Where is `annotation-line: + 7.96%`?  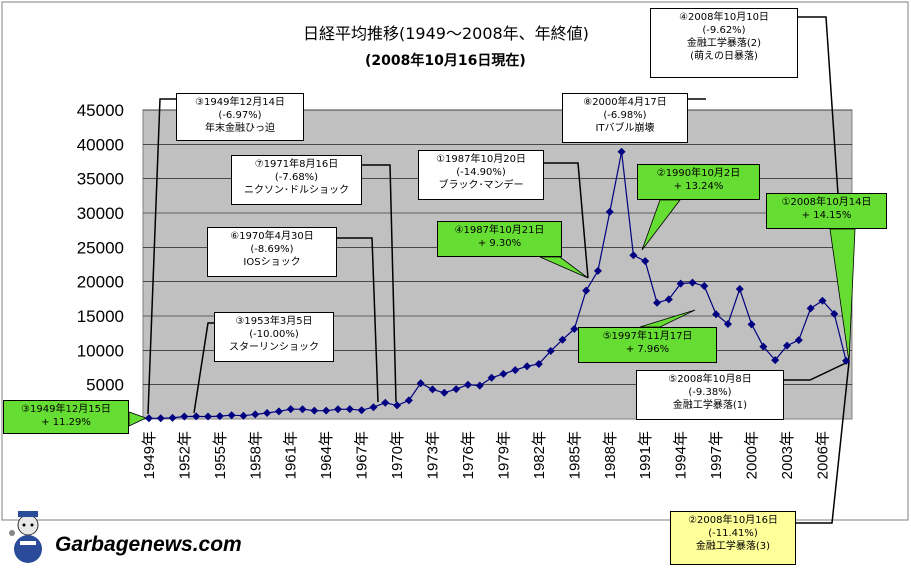 annotation-line: + 7.96% is located at coordinates (647, 349).